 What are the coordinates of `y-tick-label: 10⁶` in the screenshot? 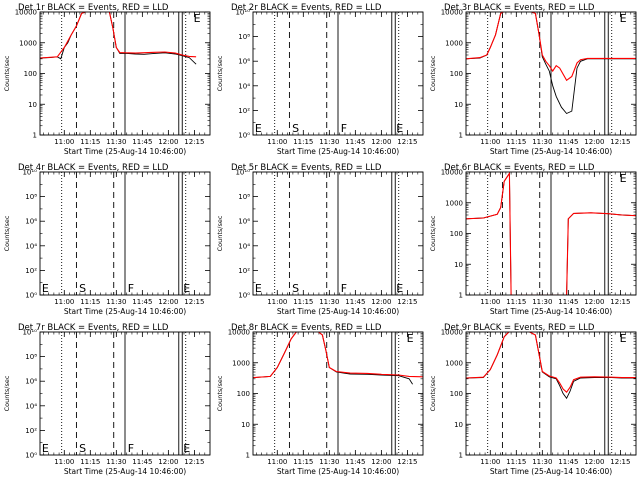 It's located at (244, 62).